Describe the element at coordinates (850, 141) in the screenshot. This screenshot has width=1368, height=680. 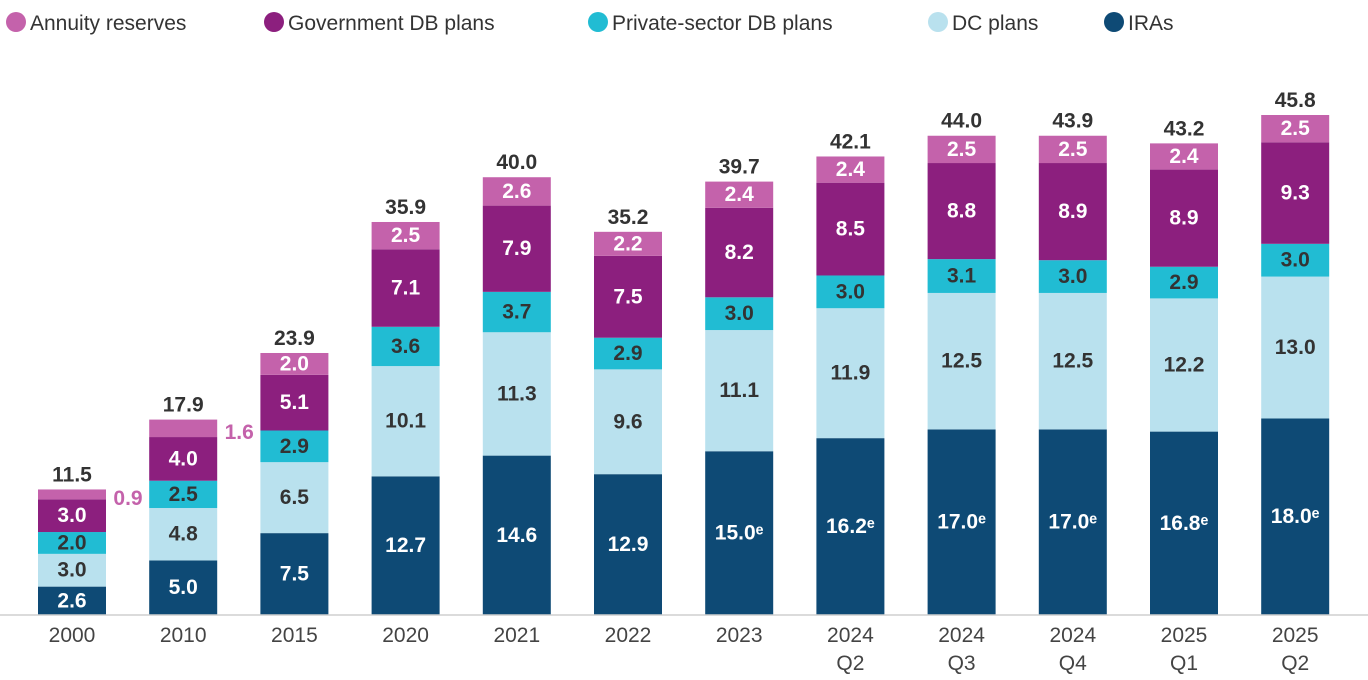
I see `total-label-2024-q2: 42.1` at that location.